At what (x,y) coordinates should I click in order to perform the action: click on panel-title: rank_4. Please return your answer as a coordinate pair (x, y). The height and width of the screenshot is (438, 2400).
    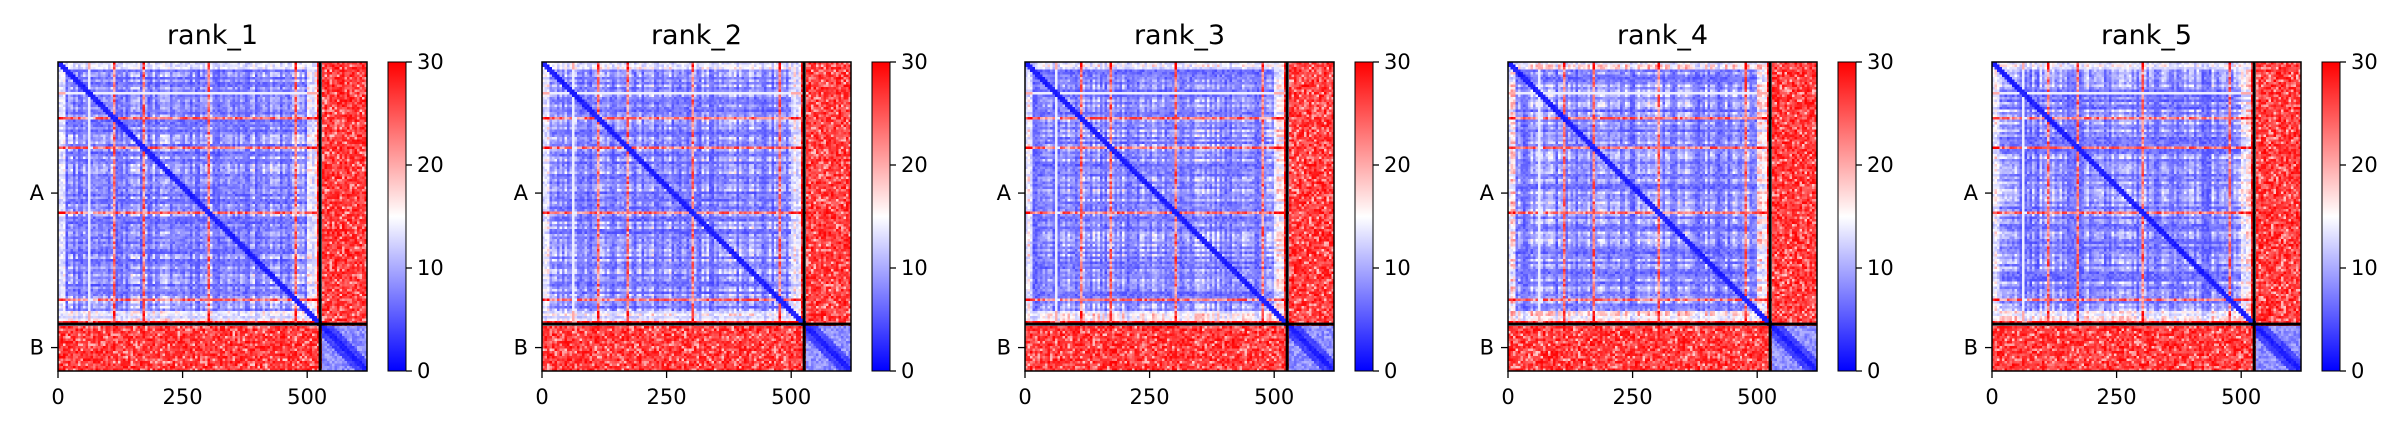
    Looking at the image, I should click on (1662, 35).